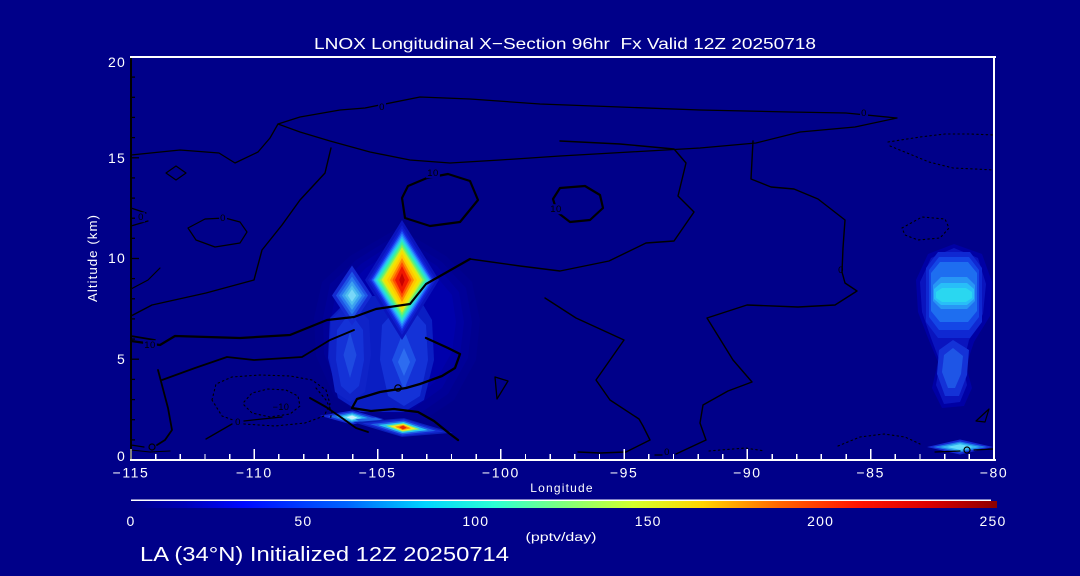 This screenshot has width=1080, height=576. Describe the element at coordinates (870, 473) in the screenshot. I see `svg-text: −85` at that location.